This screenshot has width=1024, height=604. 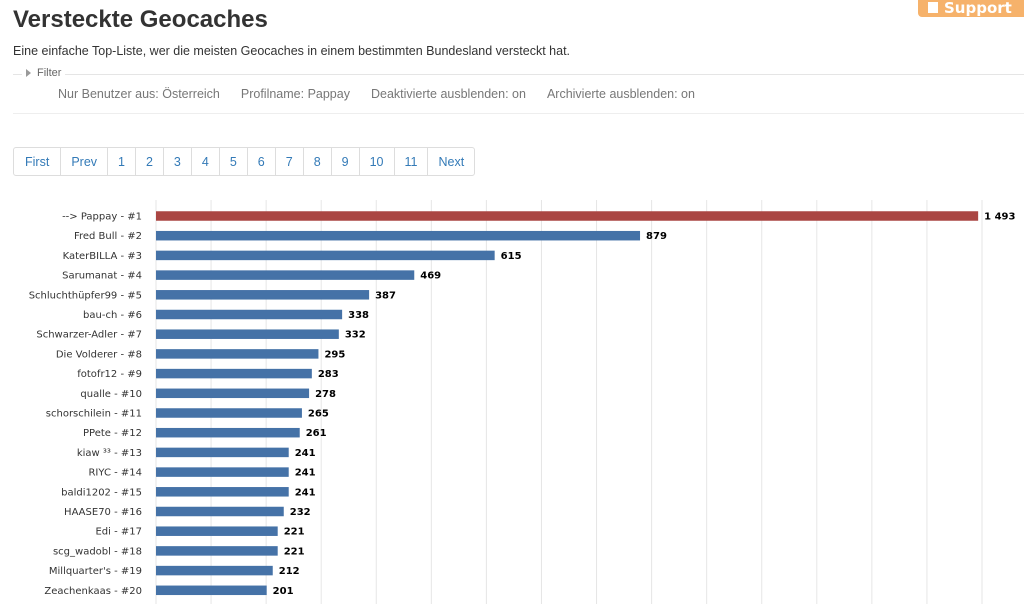 What do you see at coordinates (283, 591) in the screenshot?
I see `value-label: 201` at bounding box center [283, 591].